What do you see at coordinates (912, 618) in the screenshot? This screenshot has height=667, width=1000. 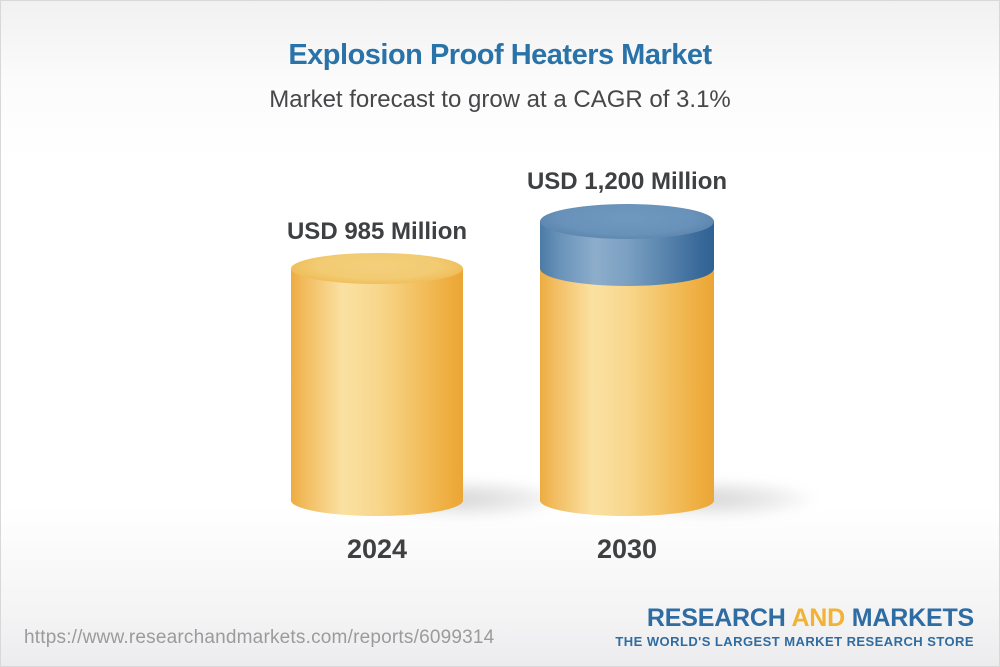 I see `logo-word-markets: MARKETS` at bounding box center [912, 618].